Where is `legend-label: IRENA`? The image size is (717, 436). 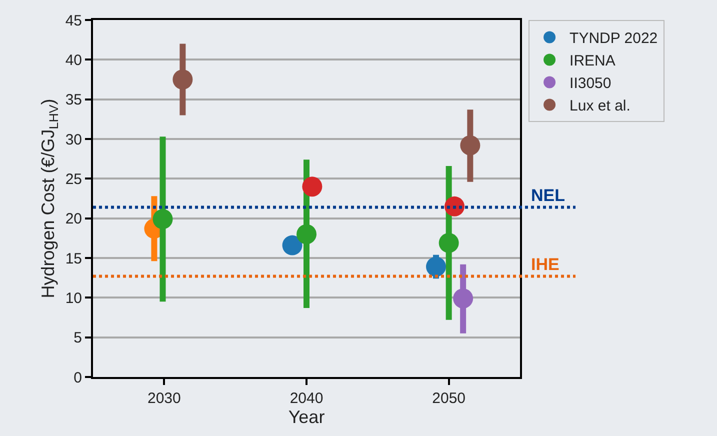 legend-label: IRENA is located at coordinates (593, 61).